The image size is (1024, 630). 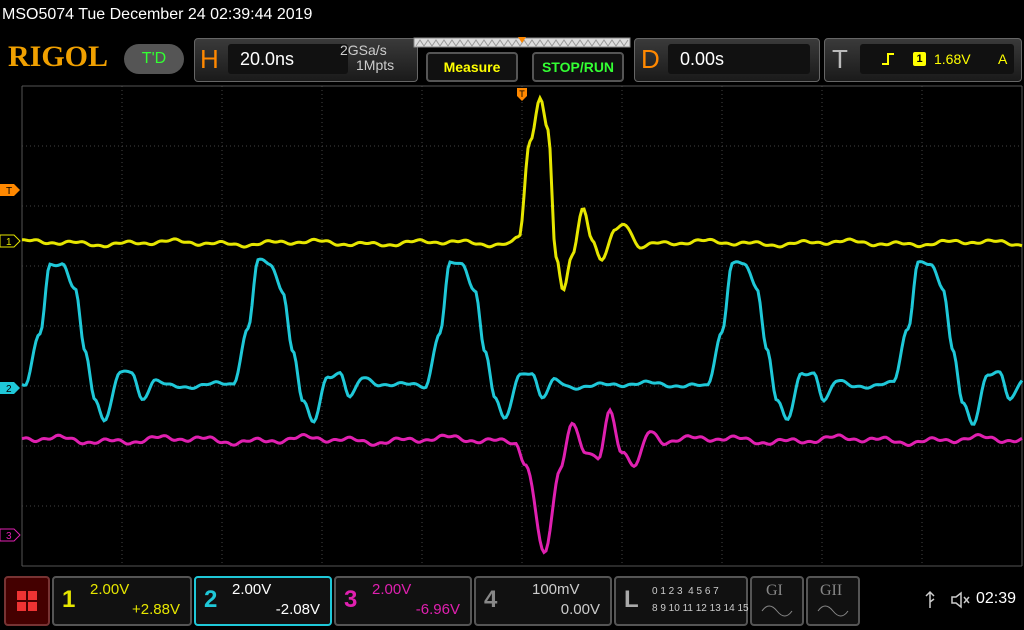 I want to click on timebase-field, so click(x=288, y=59).